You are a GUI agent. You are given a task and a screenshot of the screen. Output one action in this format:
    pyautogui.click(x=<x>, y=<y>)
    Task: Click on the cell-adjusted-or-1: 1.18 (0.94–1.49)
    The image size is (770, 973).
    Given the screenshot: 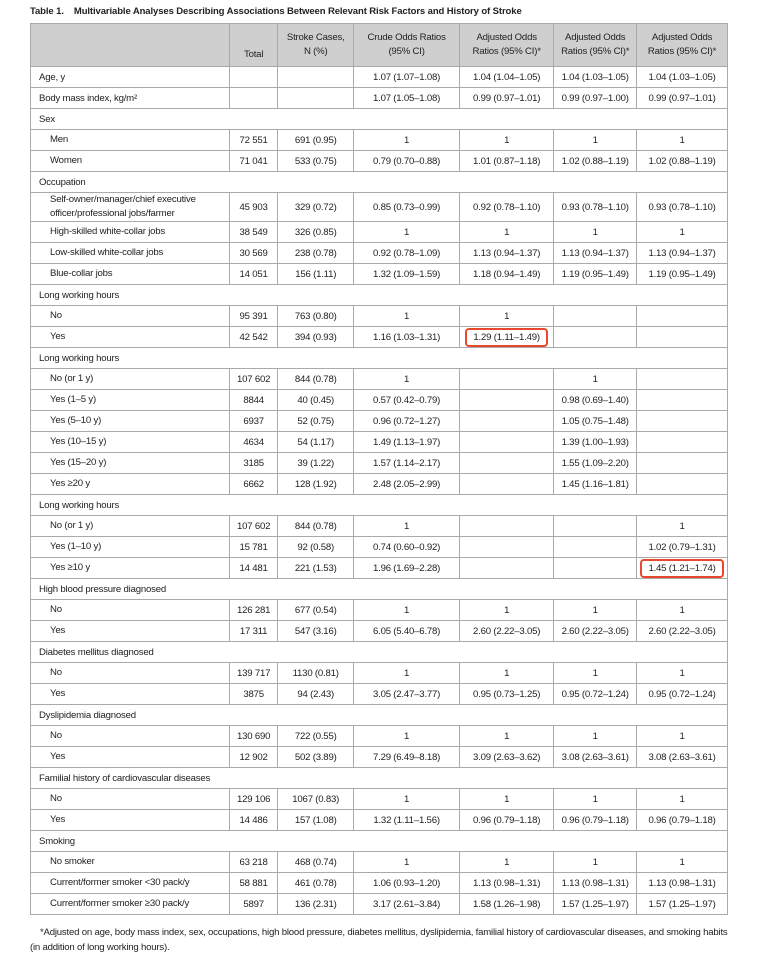 What is the action you would take?
    pyautogui.click(x=506, y=274)
    